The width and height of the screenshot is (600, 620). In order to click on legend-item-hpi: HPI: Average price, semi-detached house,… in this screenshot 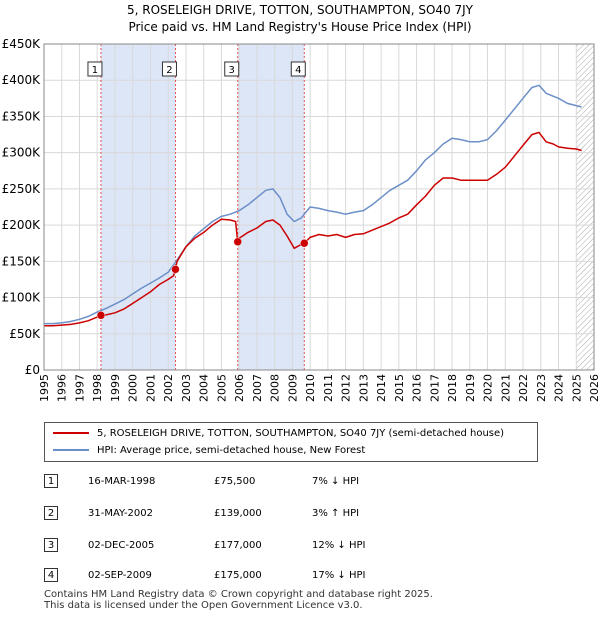, I will do `click(209, 451)`.